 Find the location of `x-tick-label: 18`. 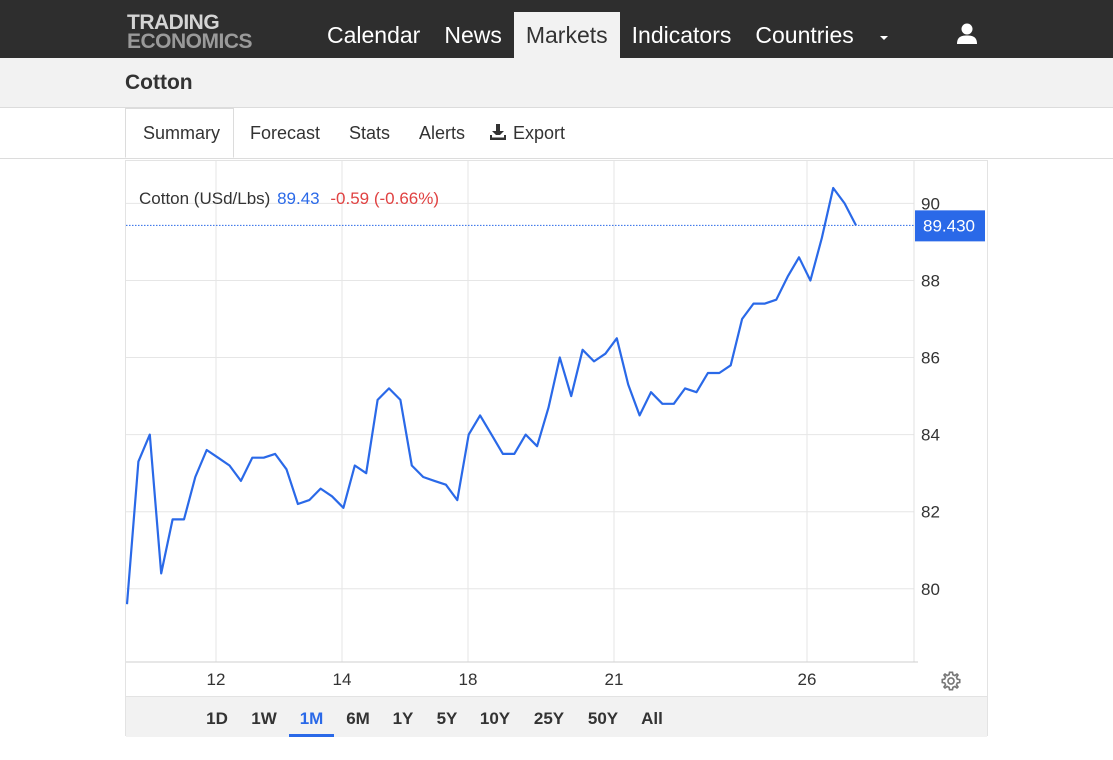

x-tick-label: 18 is located at coordinates (468, 679).